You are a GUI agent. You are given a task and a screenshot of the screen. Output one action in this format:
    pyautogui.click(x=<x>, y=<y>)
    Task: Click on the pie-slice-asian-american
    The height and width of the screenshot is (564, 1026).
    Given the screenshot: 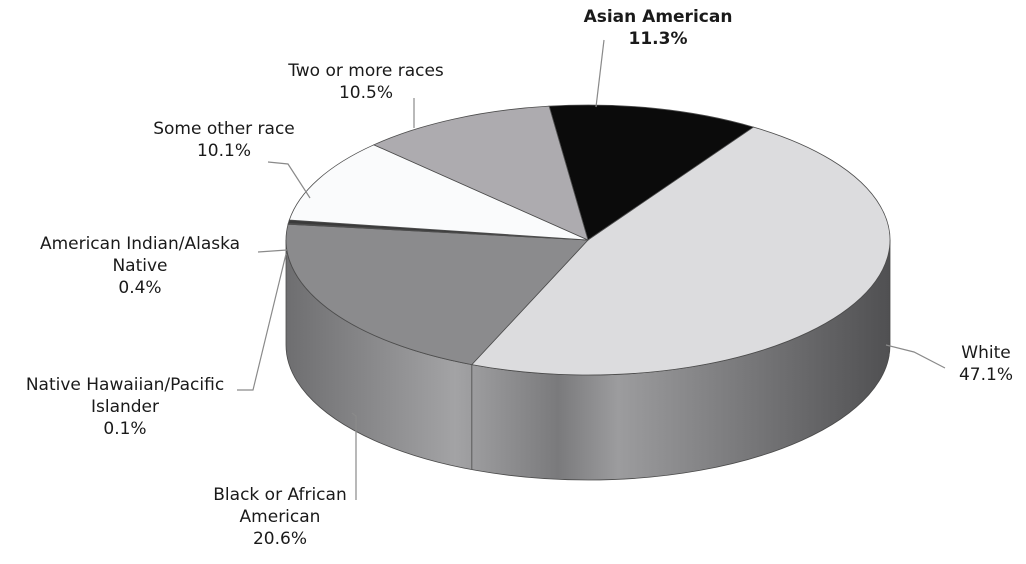 What is the action you would take?
    pyautogui.click(x=651, y=172)
    